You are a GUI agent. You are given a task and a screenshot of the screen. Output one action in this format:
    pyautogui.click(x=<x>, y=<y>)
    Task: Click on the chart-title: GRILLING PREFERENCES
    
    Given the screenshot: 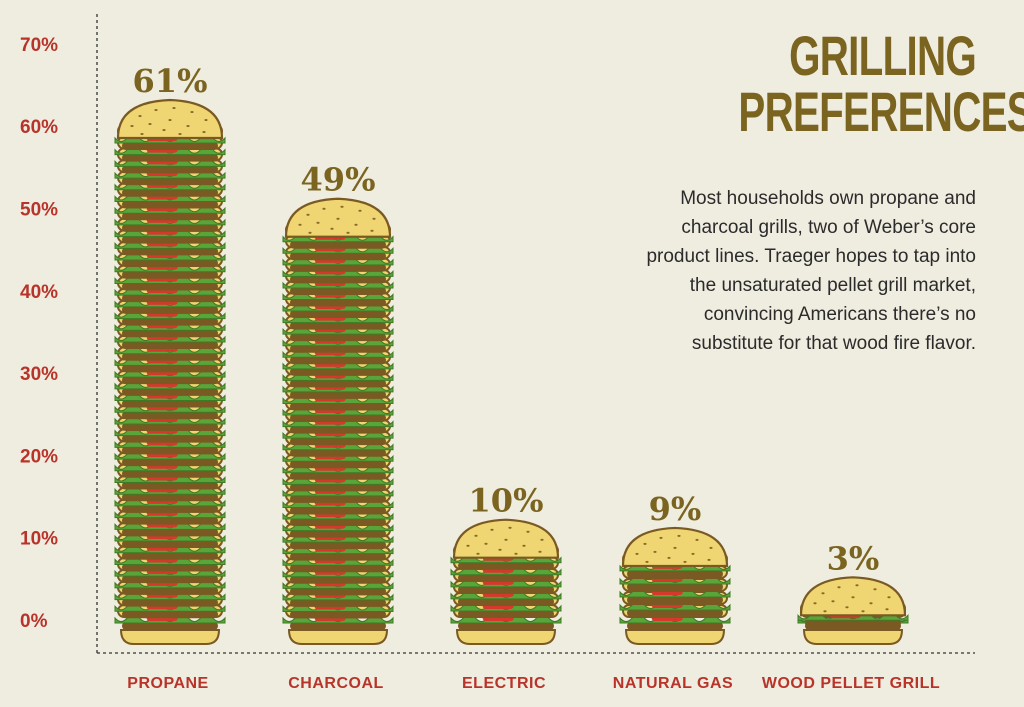 What is the action you would take?
    pyautogui.click(x=835, y=83)
    